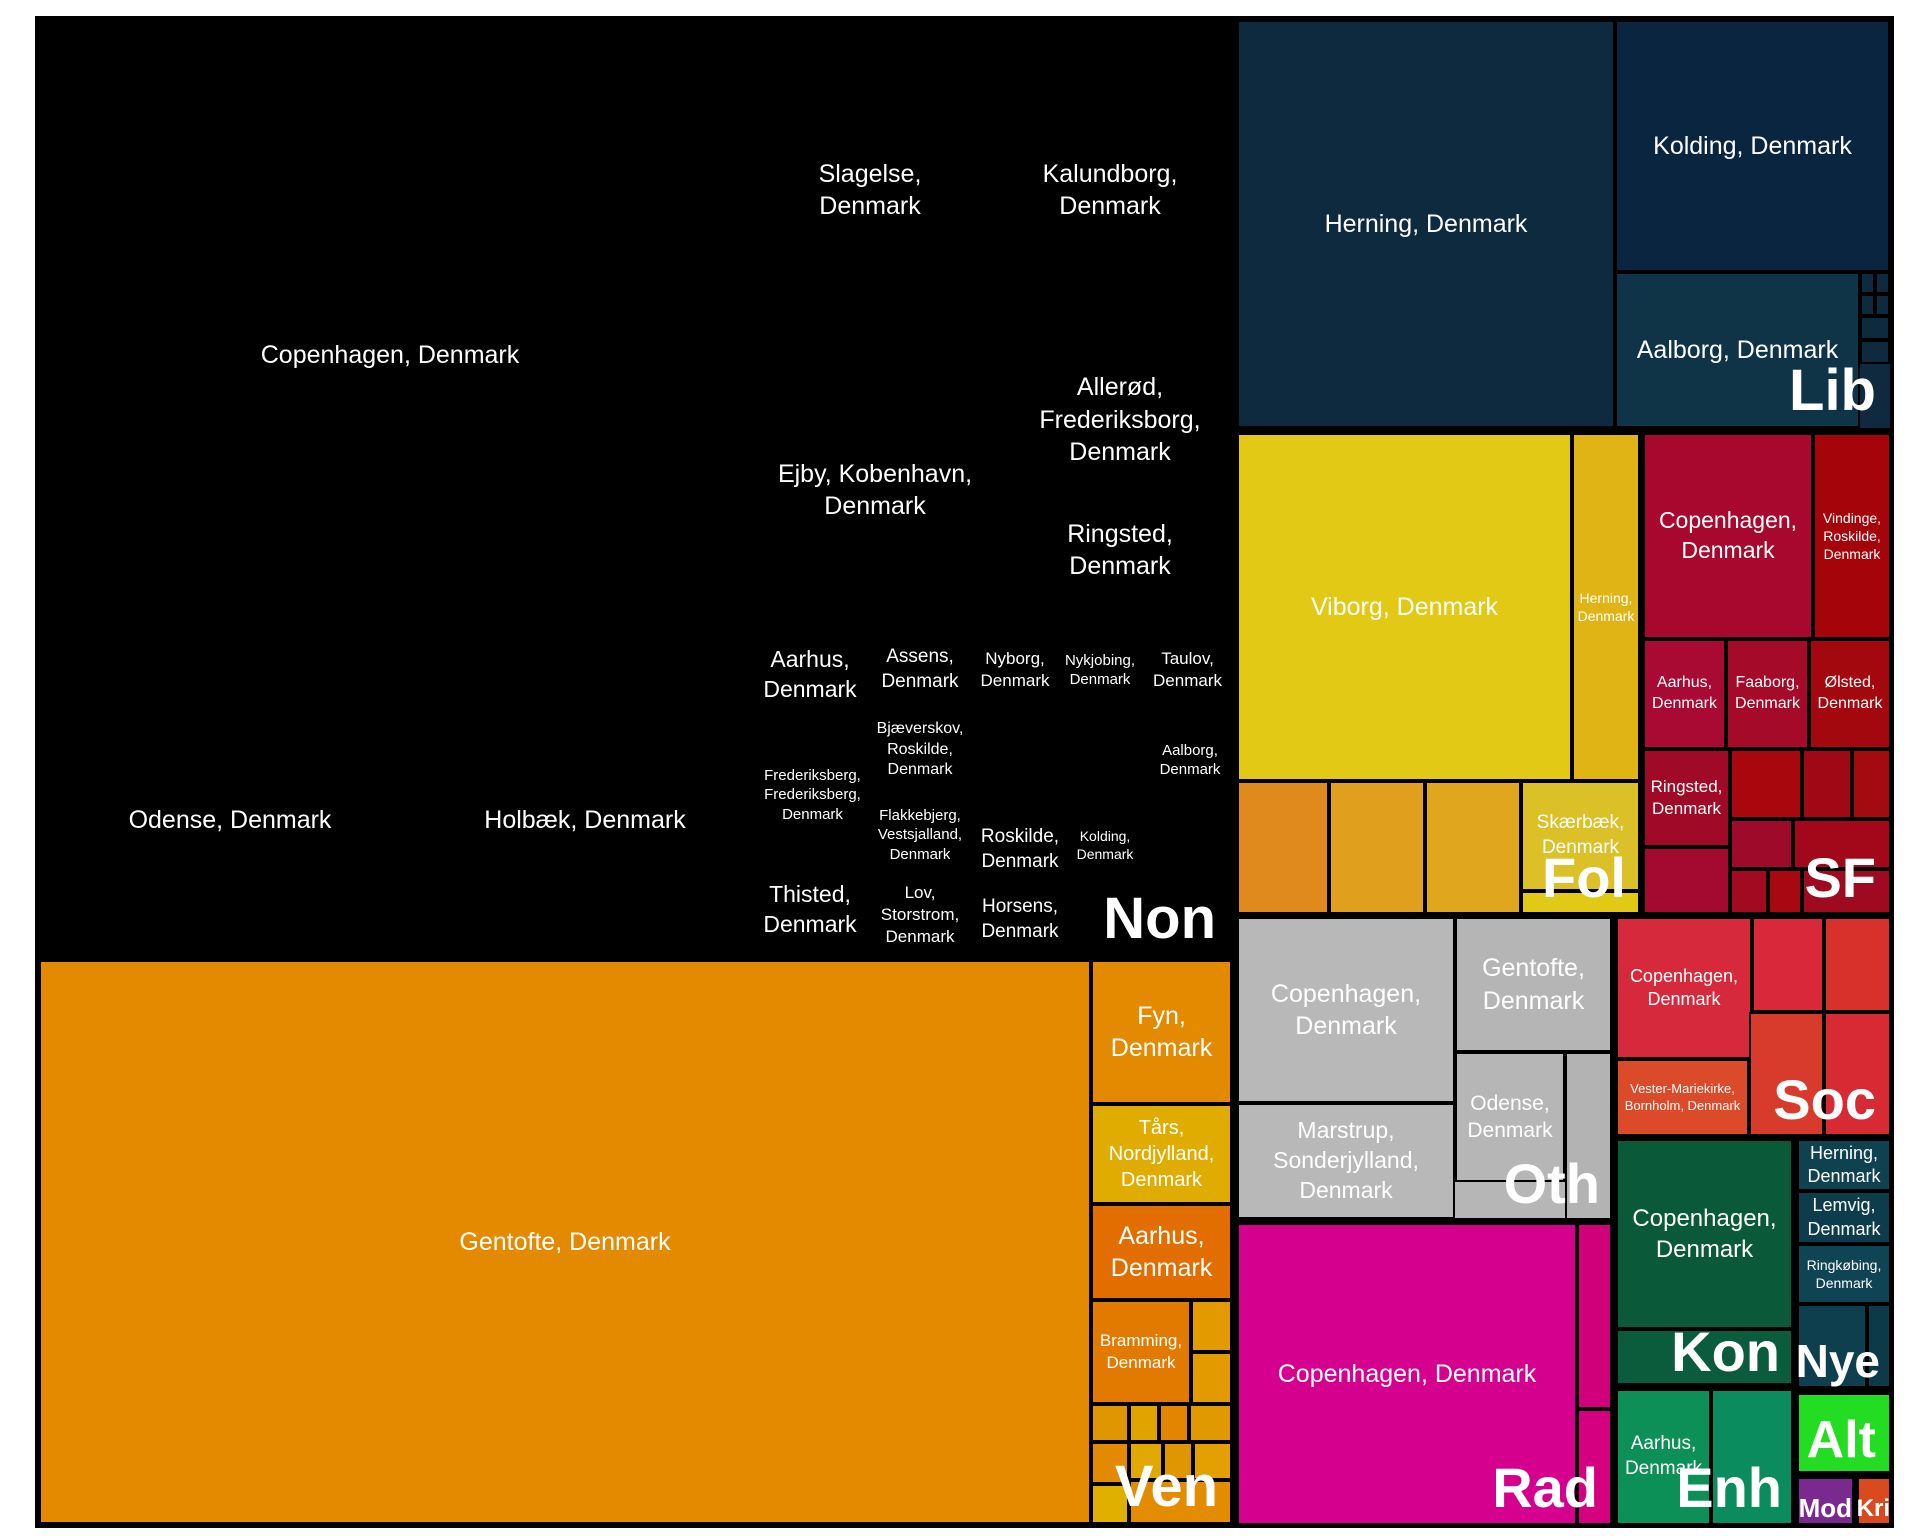 The width and height of the screenshot is (1920, 1536). What do you see at coordinates (1682, 1097) in the screenshot?
I see `treemap-tile: Vester-Mariekirke, Bornholm, Denmark` at bounding box center [1682, 1097].